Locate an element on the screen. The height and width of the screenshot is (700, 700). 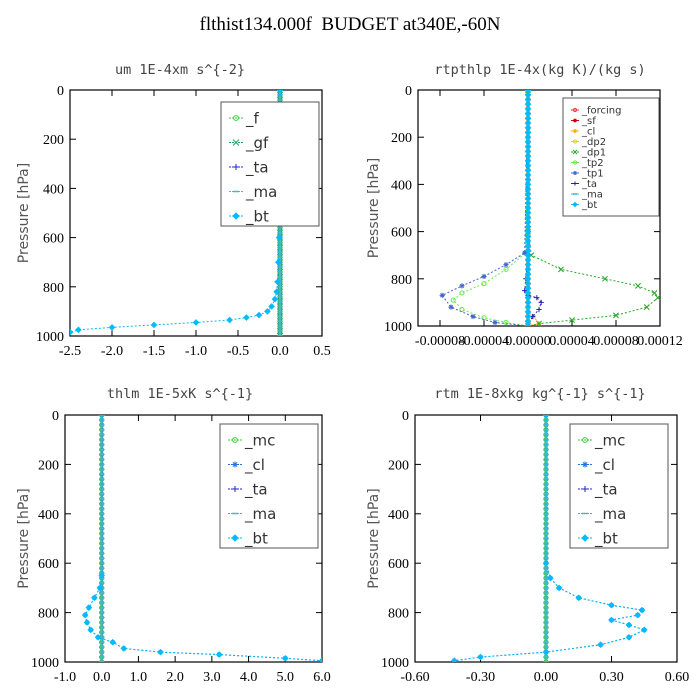
legend-label: _sf is located at coordinates (588, 121).